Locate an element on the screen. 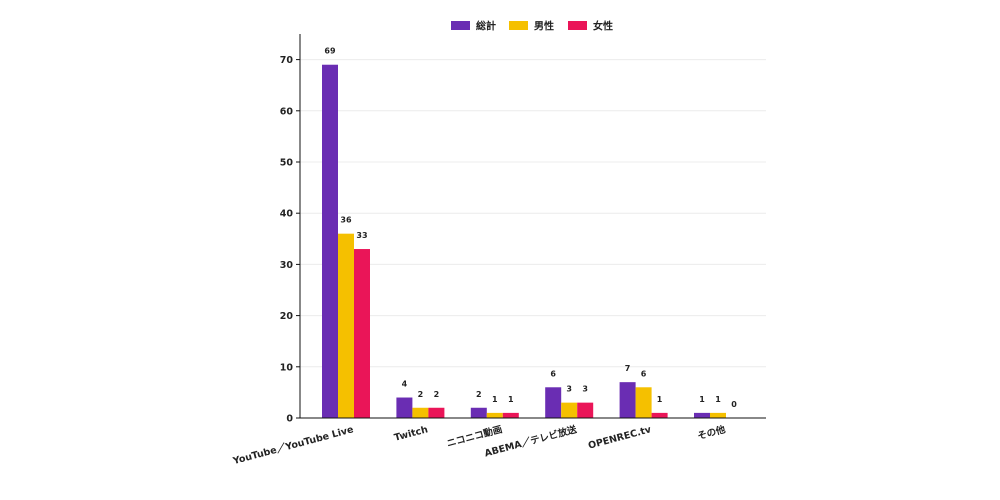 The image size is (1000, 500). x-category-label: その他 is located at coordinates (711, 432).